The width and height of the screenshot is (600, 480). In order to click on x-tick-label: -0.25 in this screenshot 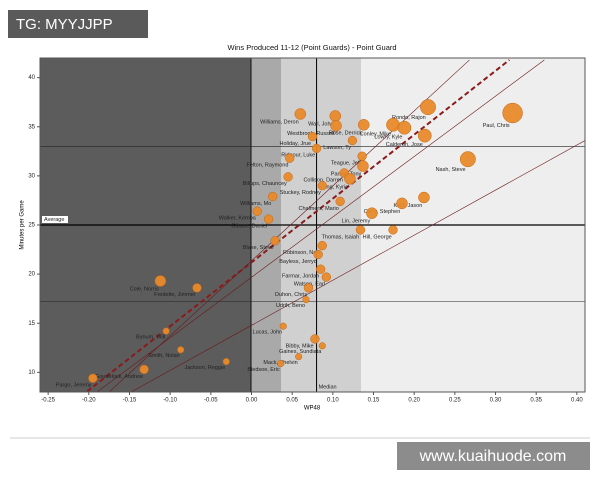, I will do `click(48, 401)`.